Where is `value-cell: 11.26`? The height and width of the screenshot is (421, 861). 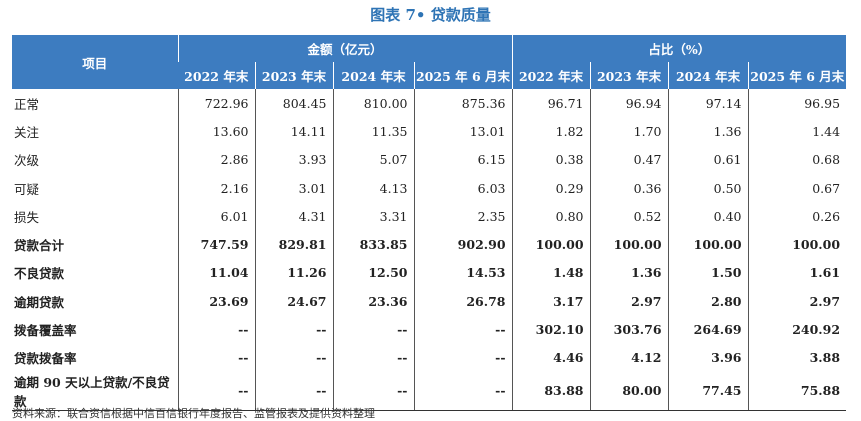
value-cell: 11.26 is located at coordinates (293, 273).